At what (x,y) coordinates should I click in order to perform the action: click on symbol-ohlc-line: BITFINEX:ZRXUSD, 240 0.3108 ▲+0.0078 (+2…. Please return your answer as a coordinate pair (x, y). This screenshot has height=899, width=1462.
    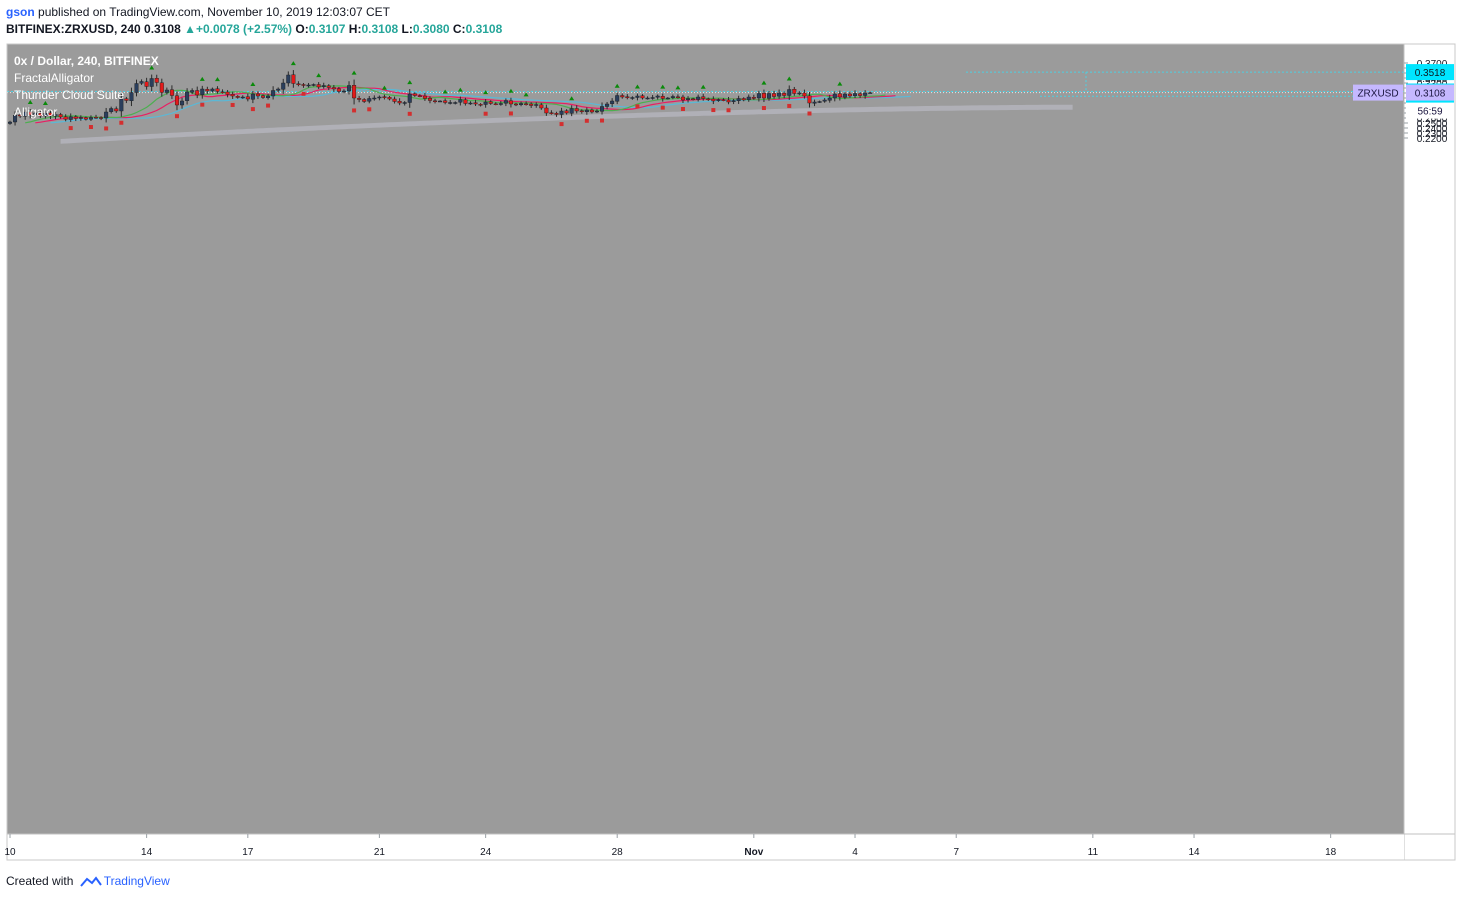
    Looking at the image, I should click on (254, 29).